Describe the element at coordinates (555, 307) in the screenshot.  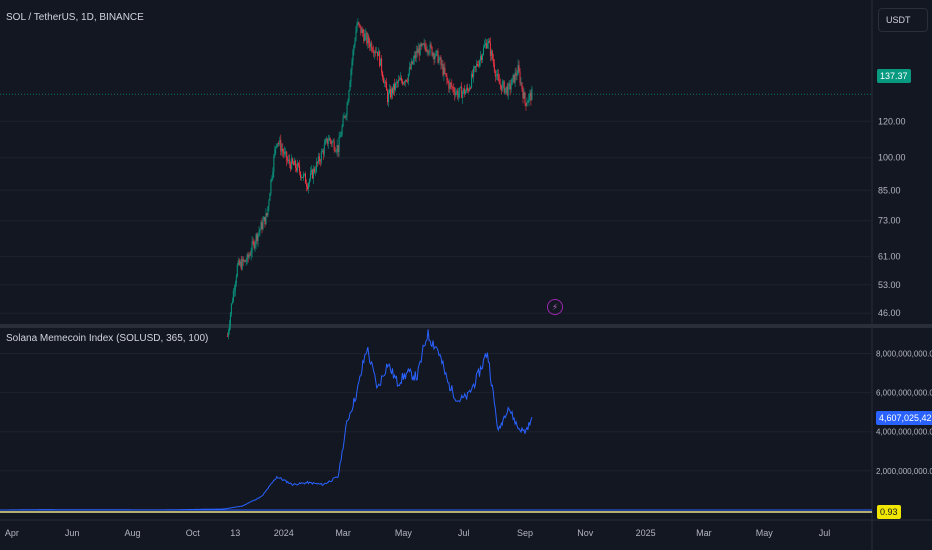
I see `lightning-bolt-icon: ⚡` at that location.